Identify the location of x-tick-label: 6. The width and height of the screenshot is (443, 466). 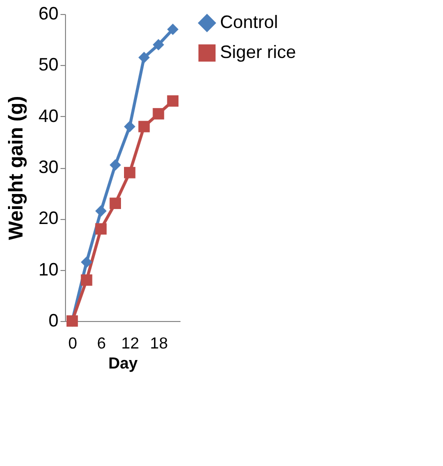
(101, 344).